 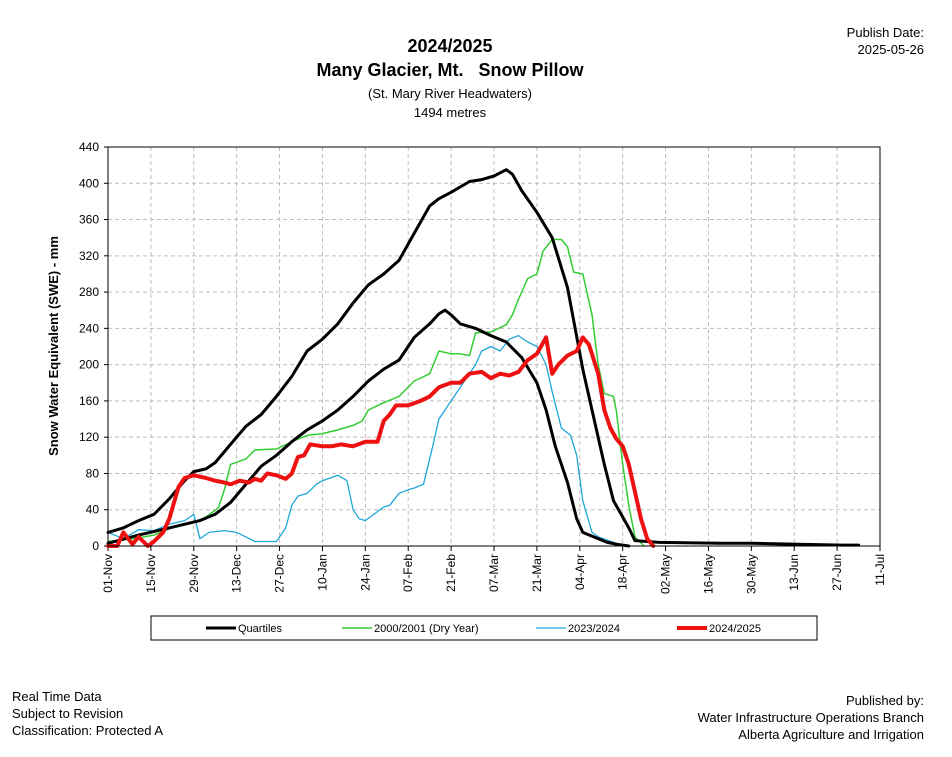 I want to click on footer-branch: Water Infrastructure Operations Branch, so click(x=810, y=717).